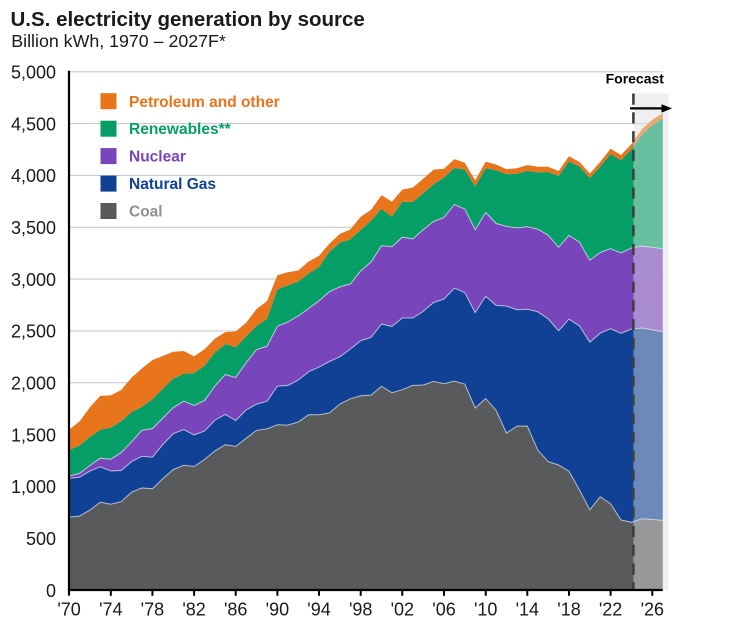 Image resolution: width=738 pixels, height=628 pixels. Describe the element at coordinates (51, 591) in the screenshot. I see `svg-text: 0` at that location.